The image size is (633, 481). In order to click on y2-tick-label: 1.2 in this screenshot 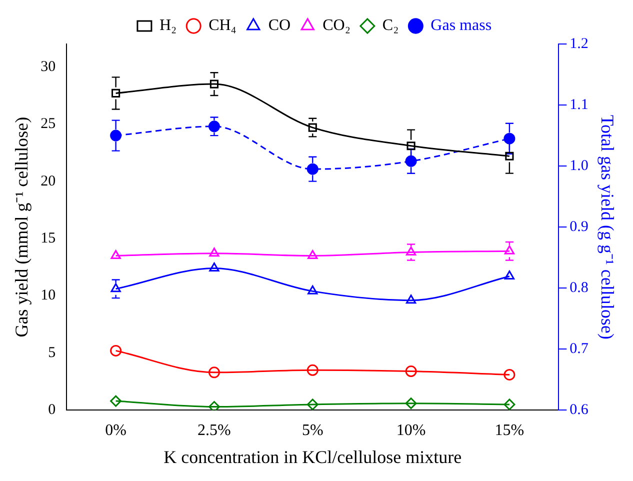, I will do `click(579, 44)`.